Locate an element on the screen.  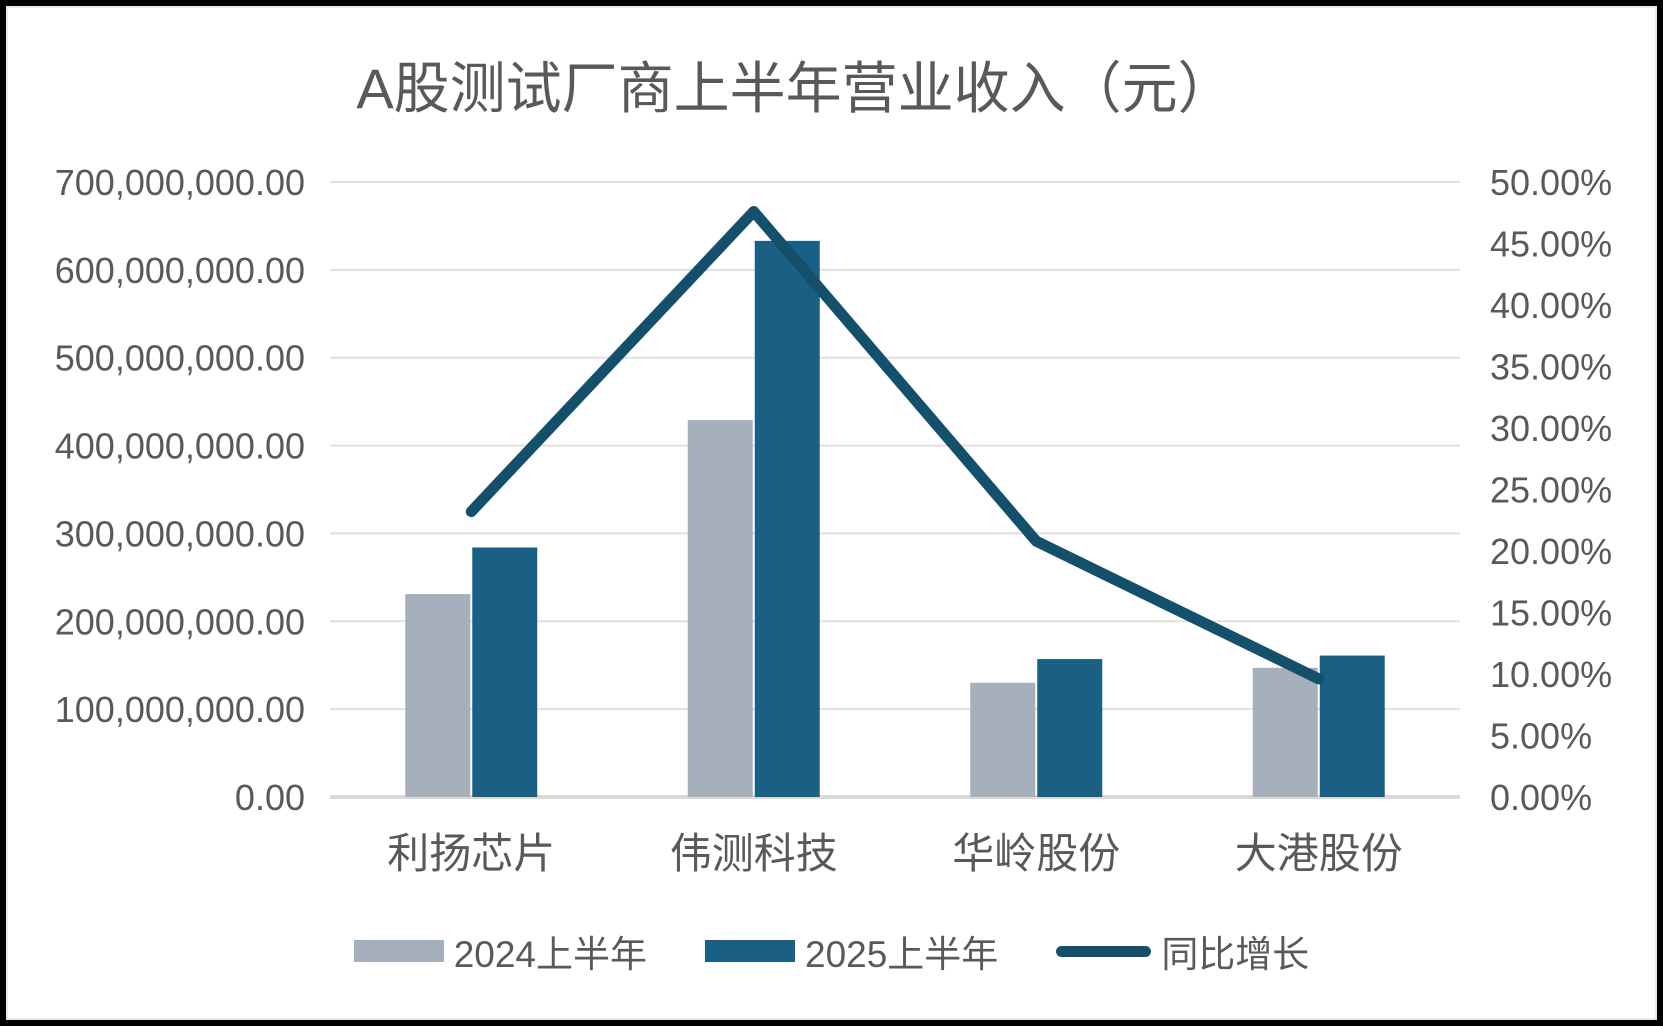
right-axis-tick-label: 20.00% is located at coordinates (1551, 551).